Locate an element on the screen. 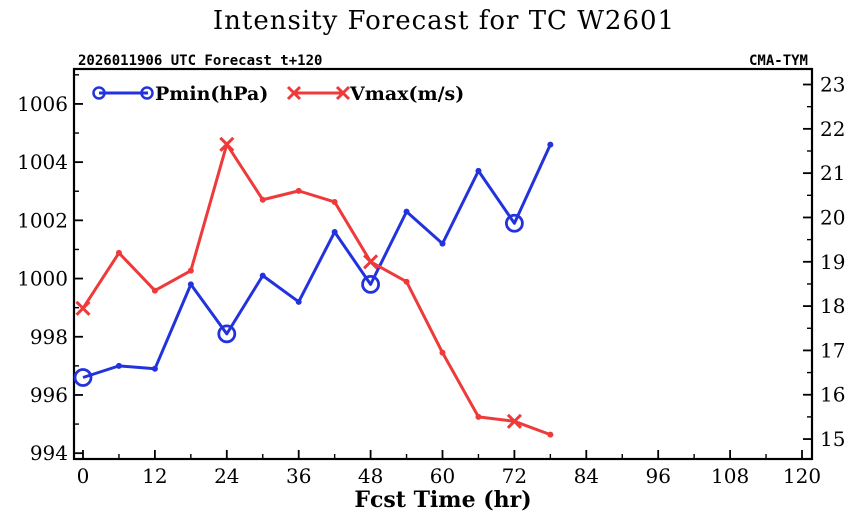  y-right-tick-label: 17 is located at coordinates (832, 350).